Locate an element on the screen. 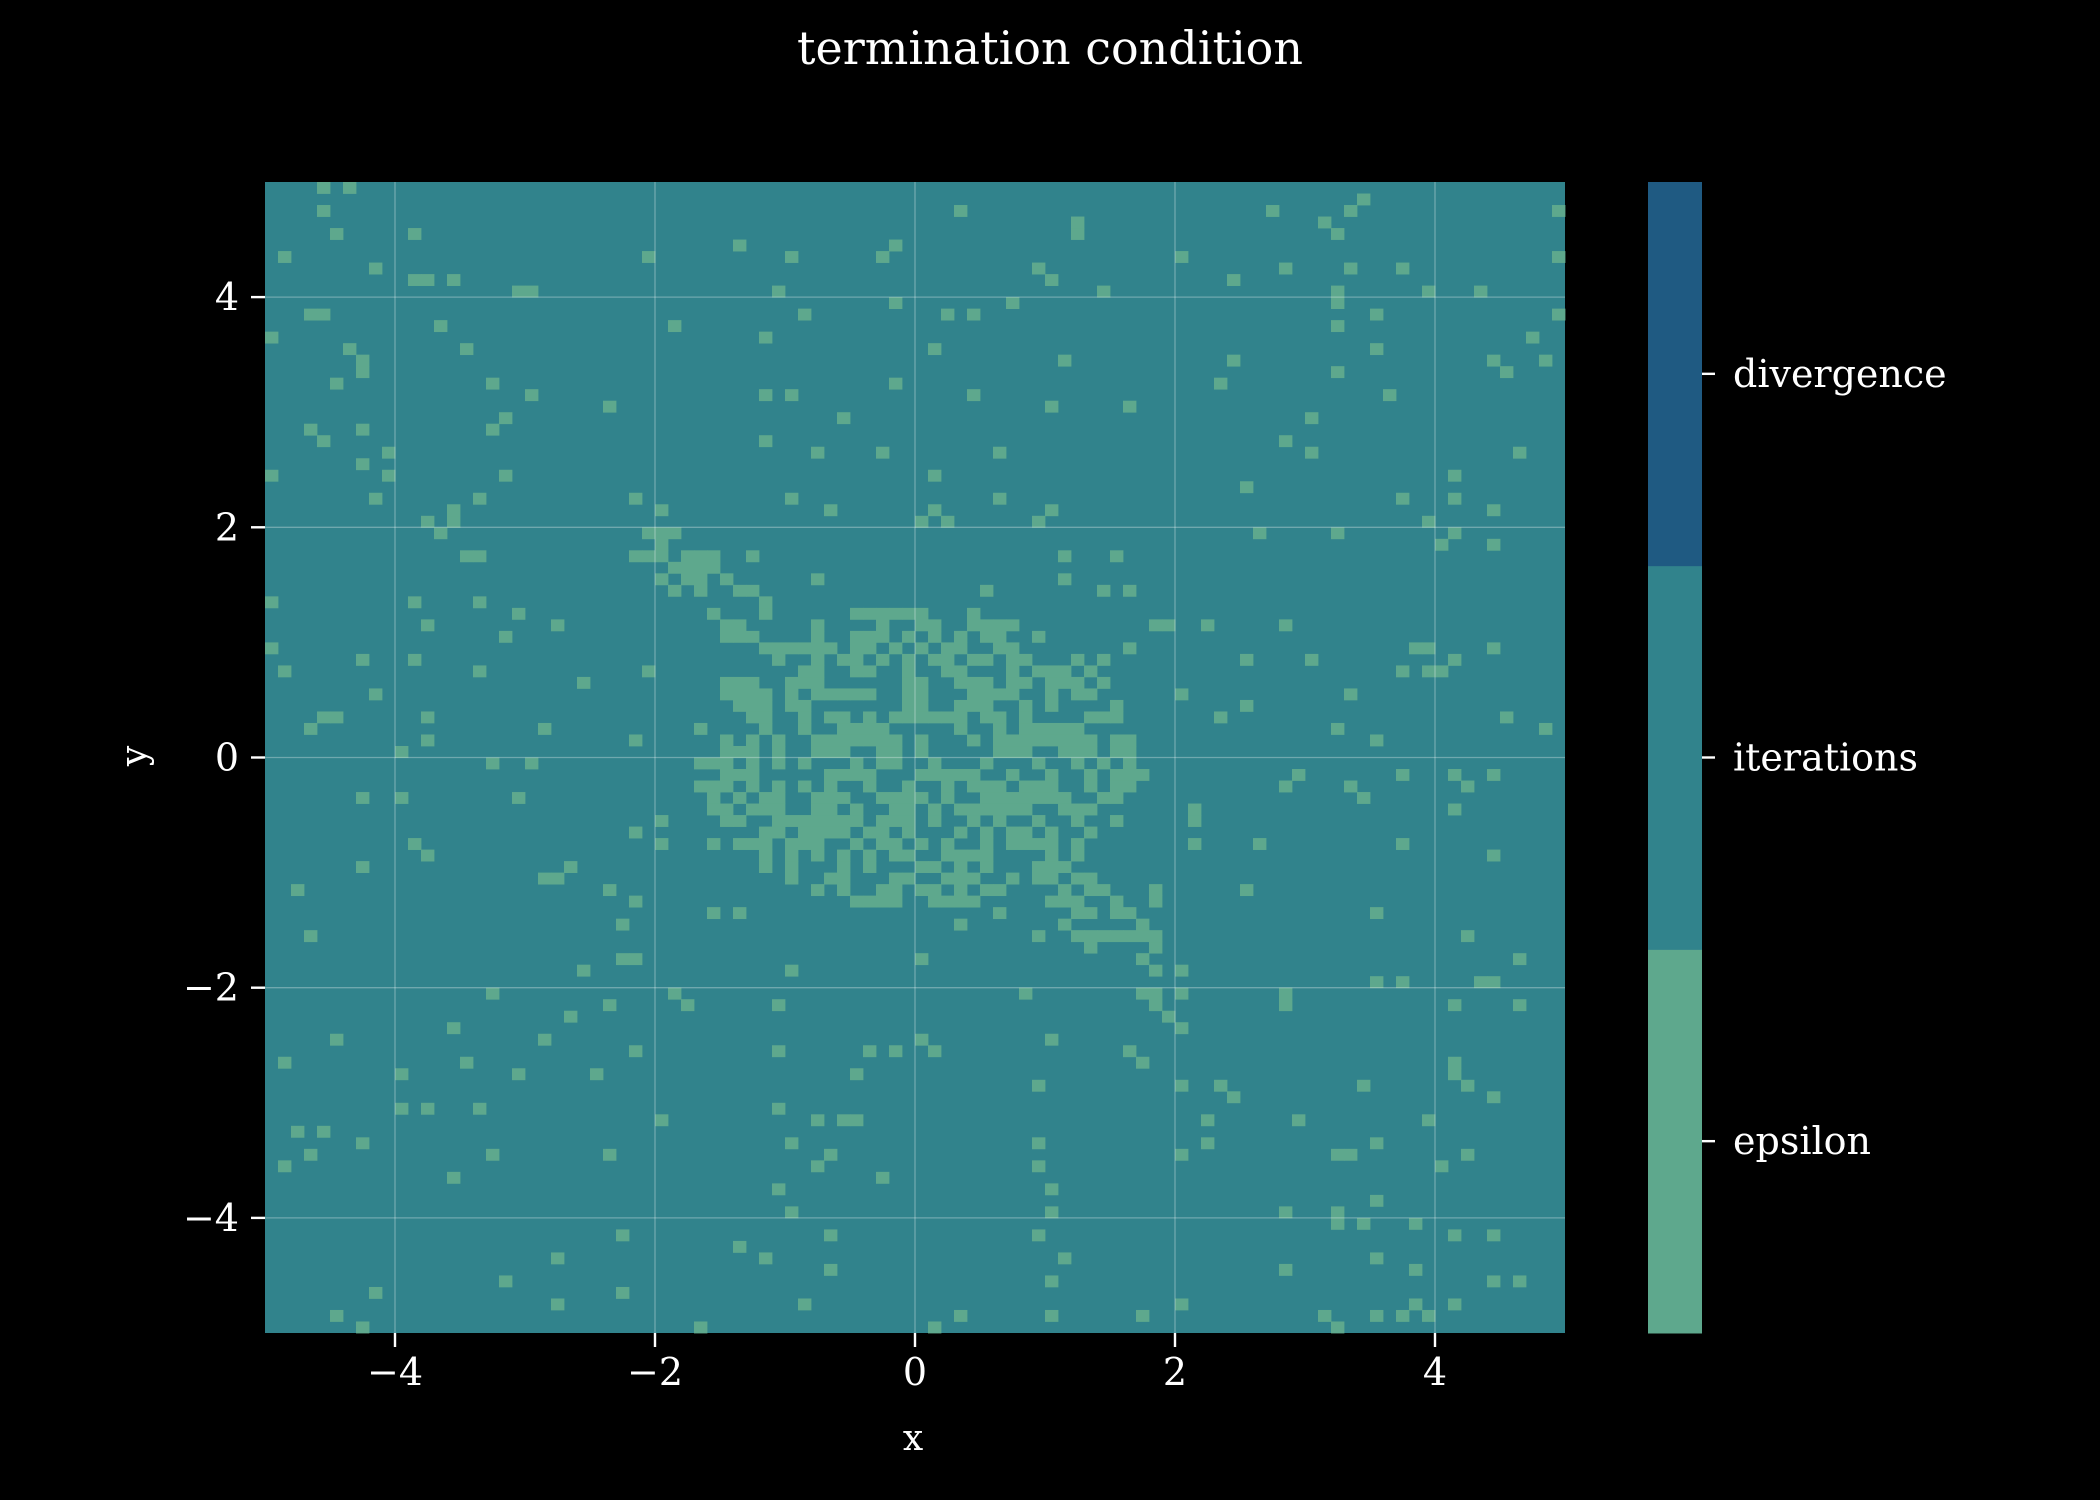  colorbar-segment-iterations is located at coordinates (1675, 757).